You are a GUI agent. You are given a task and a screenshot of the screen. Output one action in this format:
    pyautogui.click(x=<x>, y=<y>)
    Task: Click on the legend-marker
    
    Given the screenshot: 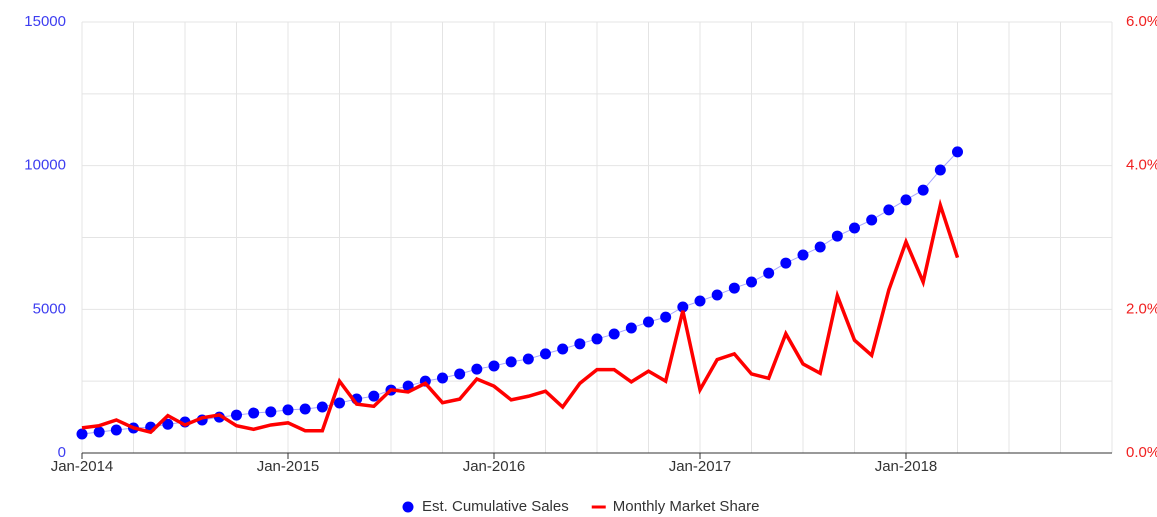 What is the action you would take?
    pyautogui.click(x=408, y=507)
    